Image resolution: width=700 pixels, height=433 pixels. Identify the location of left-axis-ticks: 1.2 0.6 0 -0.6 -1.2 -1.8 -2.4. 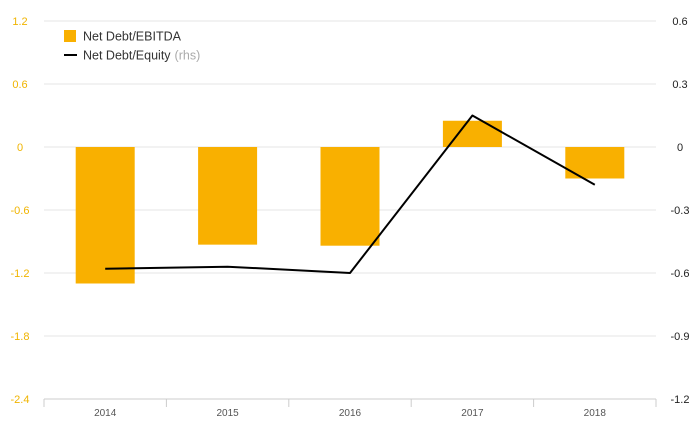
(20, 211).